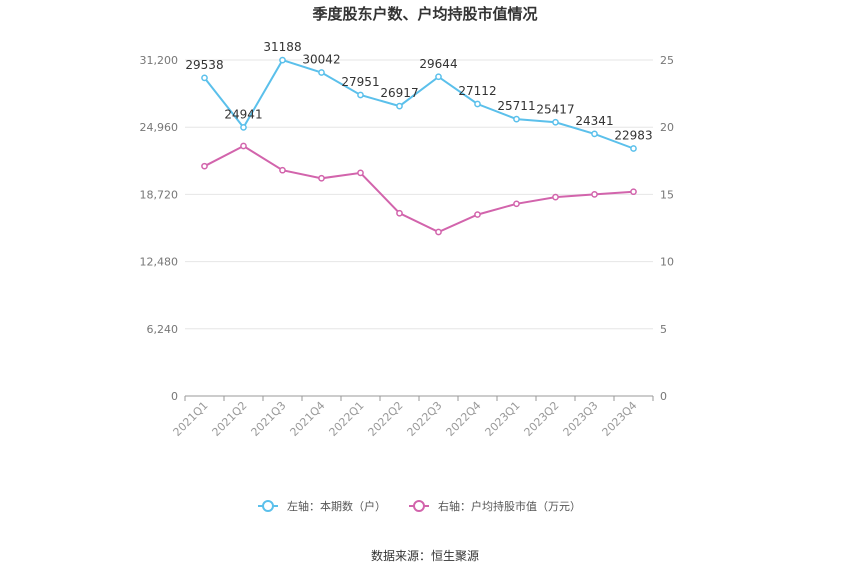 The image size is (850, 579). Describe the element at coordinates (425, 555) in the screenshot. I see `source-note: 数据来源：恒生聚源` at that location.